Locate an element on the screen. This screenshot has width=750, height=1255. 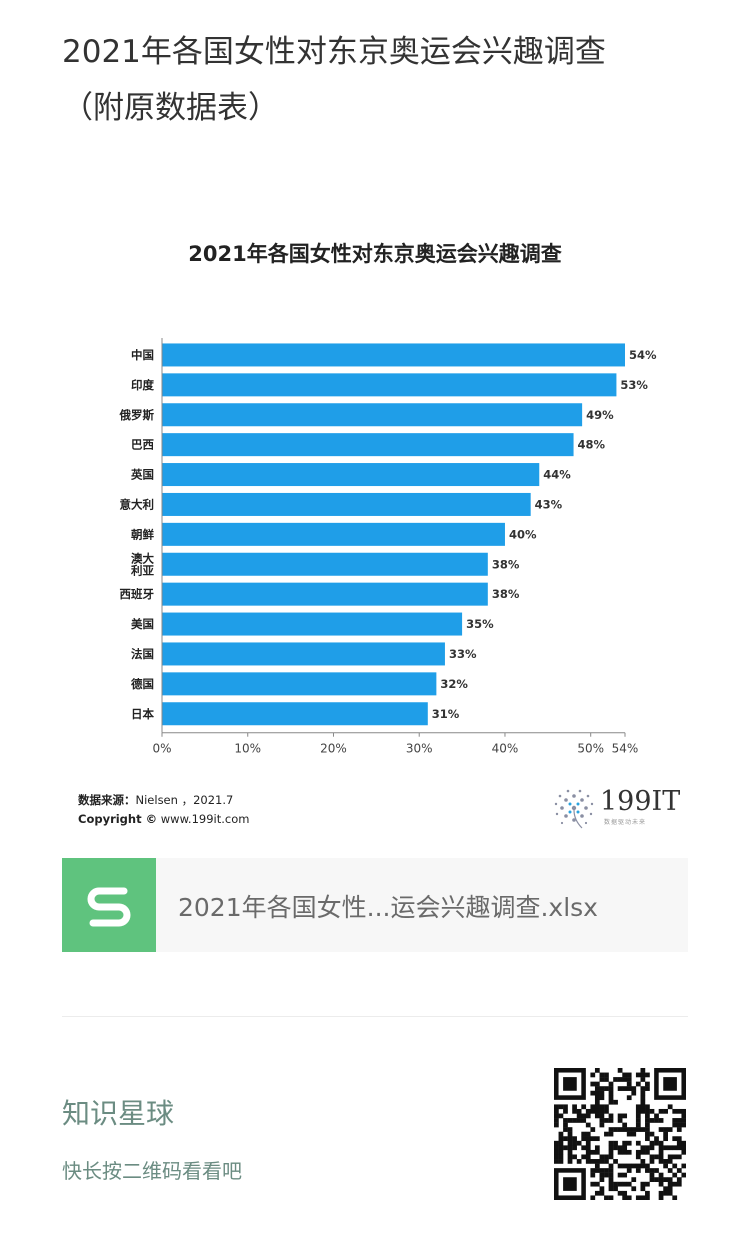
category-label-9: 西班牙 is located at coordinates (137, 594).